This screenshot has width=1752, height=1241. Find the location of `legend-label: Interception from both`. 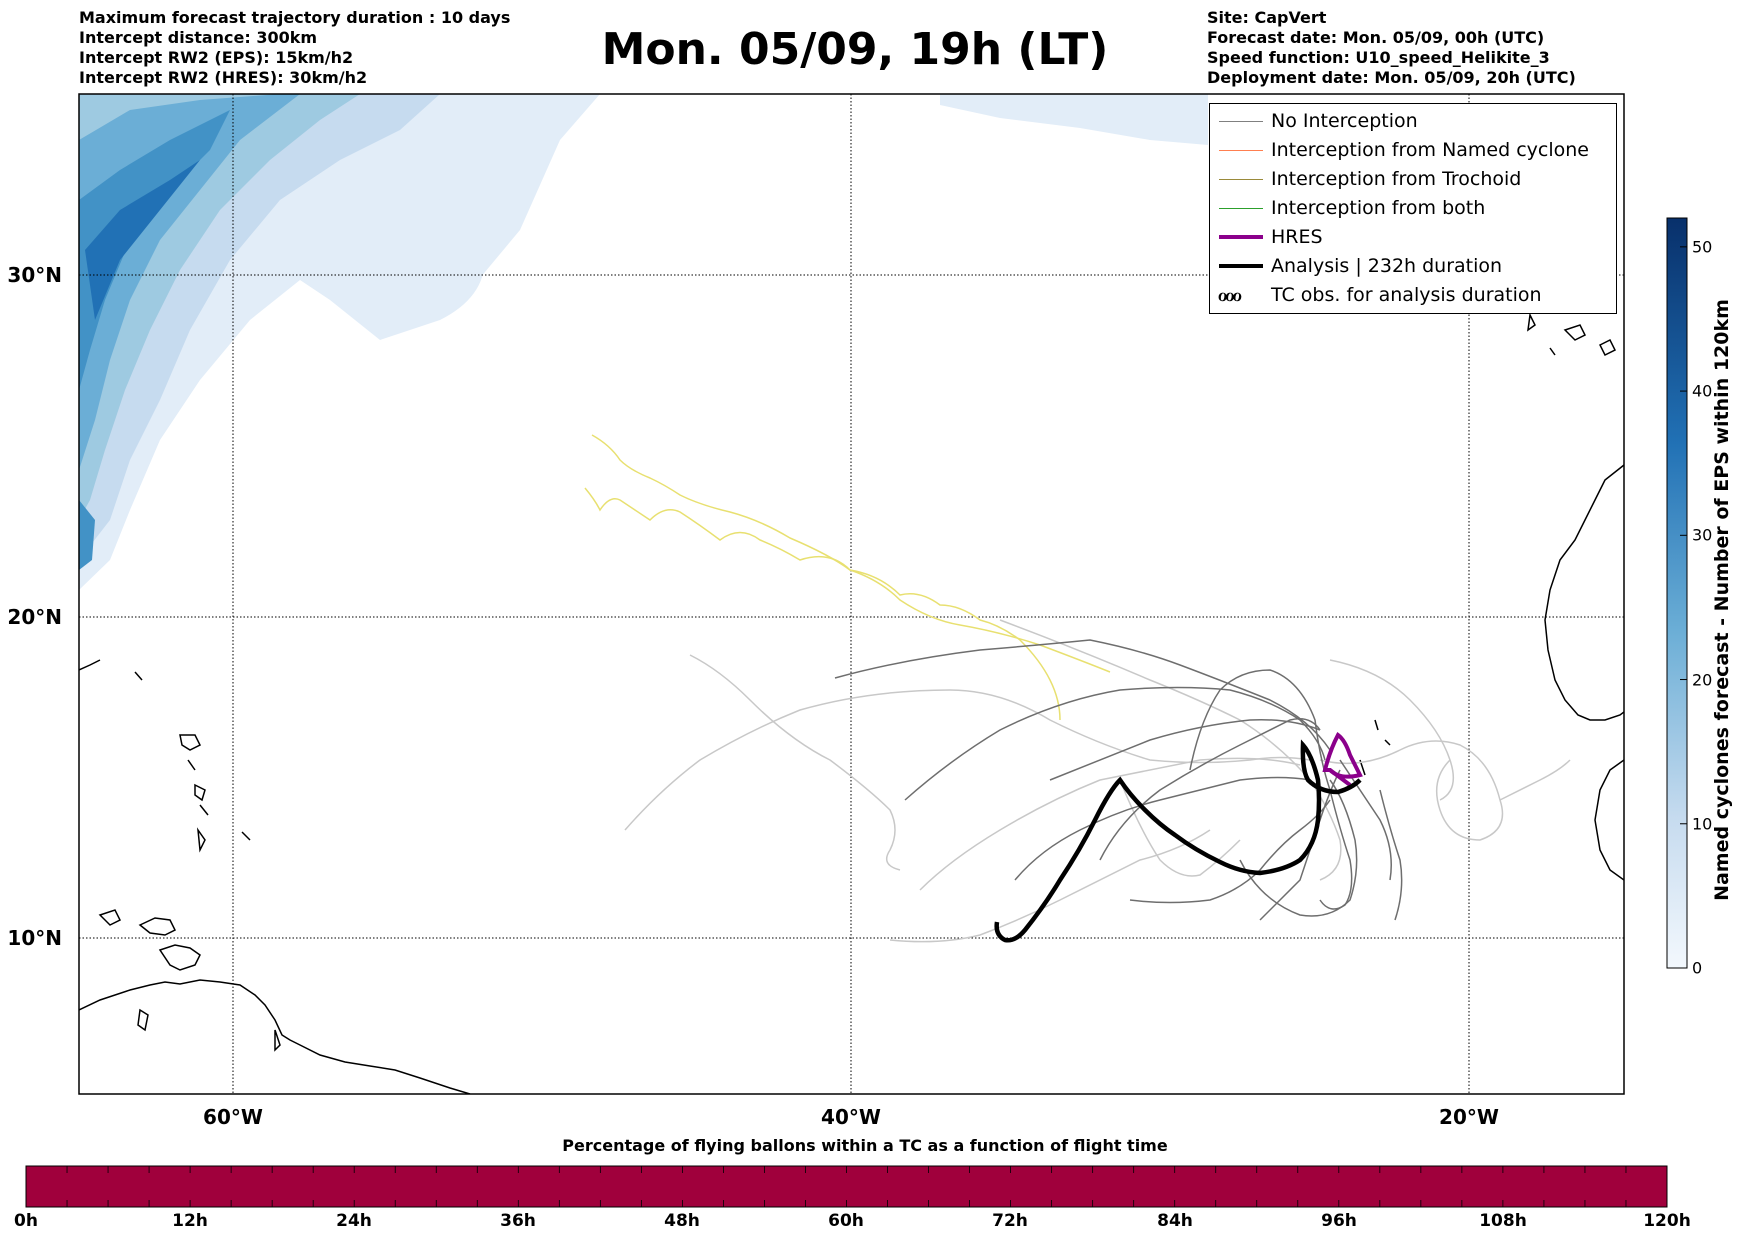

legend-label: Interception from both is located at coordinates (1378, 208).